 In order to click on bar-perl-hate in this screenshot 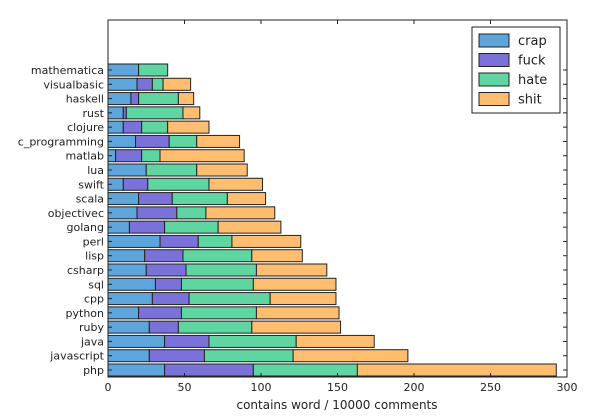, I will do `click(215, 241)`.